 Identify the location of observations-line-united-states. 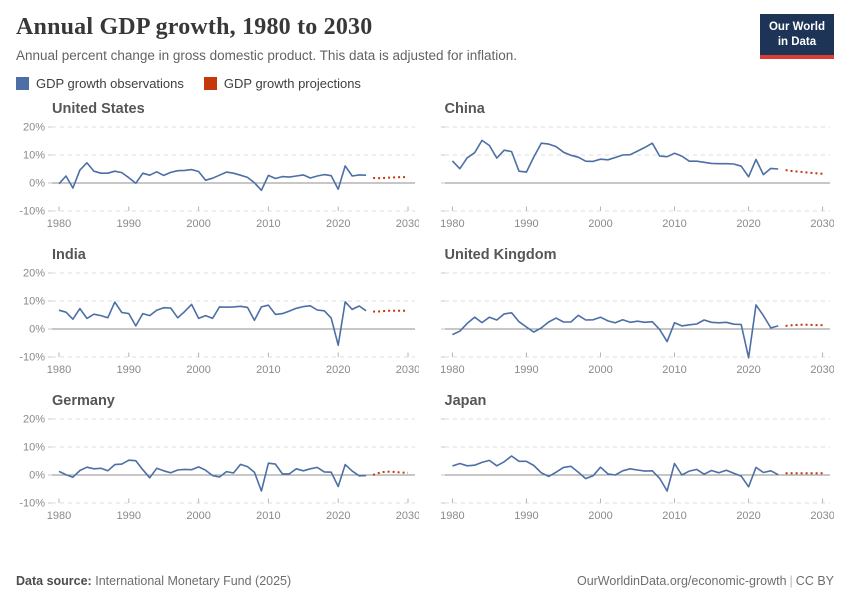
(212, 176).